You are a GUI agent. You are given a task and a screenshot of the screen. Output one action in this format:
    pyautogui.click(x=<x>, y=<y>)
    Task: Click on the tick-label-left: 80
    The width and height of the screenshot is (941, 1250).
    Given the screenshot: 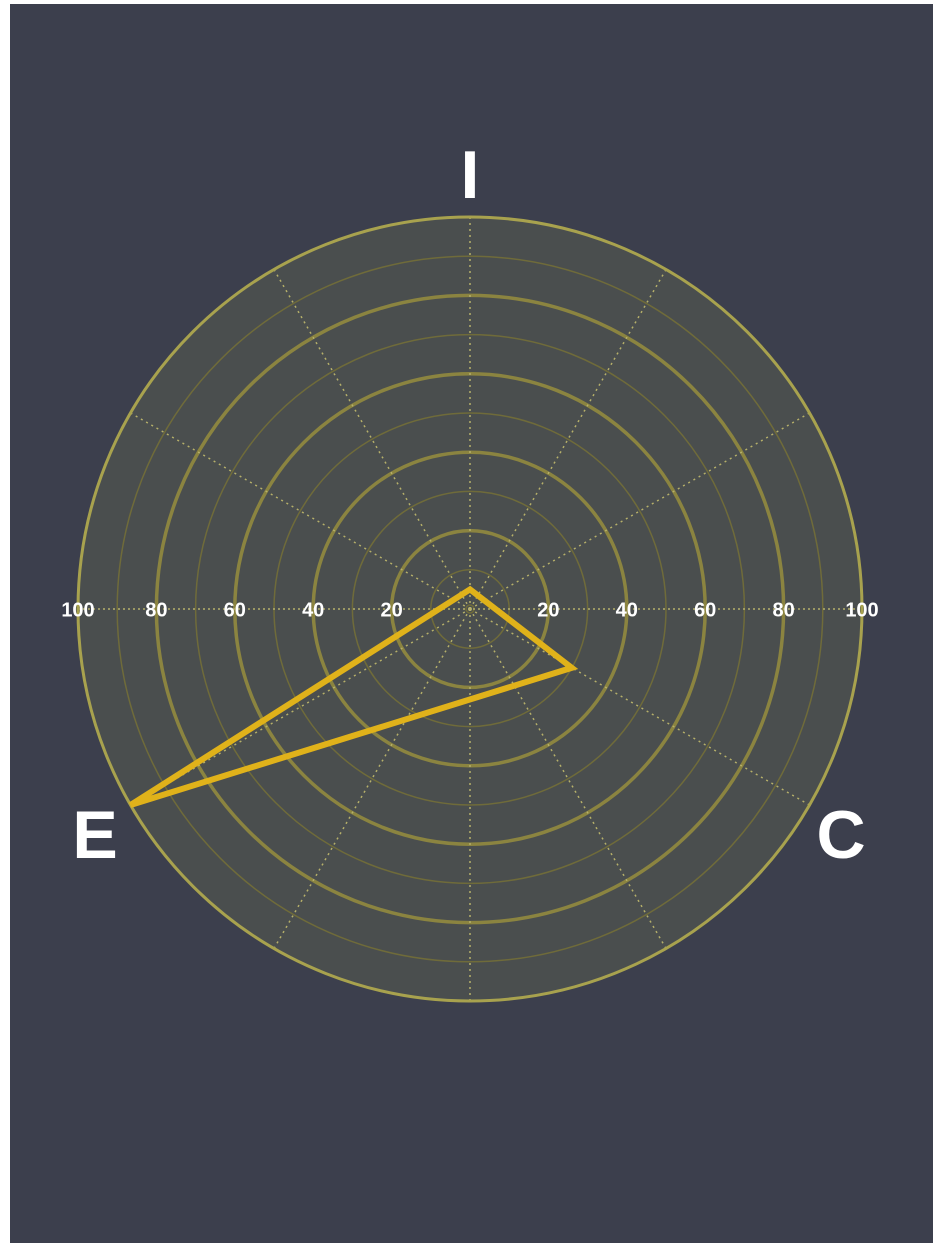 What is the action you would take?
    pyautogui.click(x=156, y=610)
    